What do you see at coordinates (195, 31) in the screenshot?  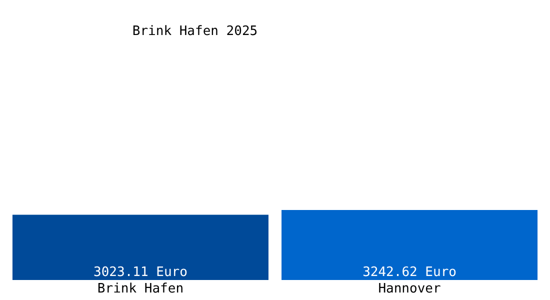 I see `chart-title: Brink Hafen 2025` at bounding box center [195, 31].